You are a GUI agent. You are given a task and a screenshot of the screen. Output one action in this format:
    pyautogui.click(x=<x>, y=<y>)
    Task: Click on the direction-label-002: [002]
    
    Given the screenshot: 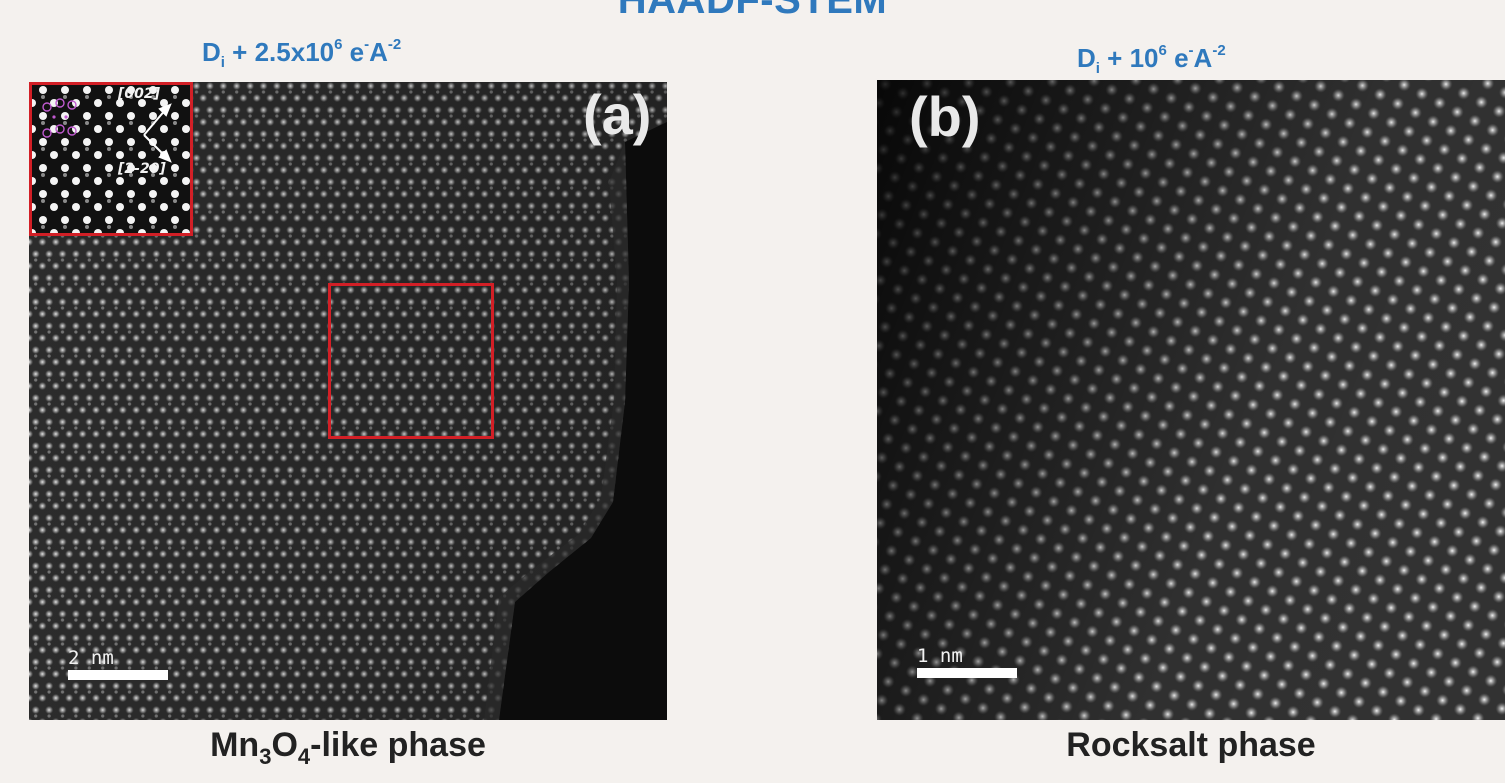 What is the action you would take?
    pyautogui.click(x=139, y=94)
    